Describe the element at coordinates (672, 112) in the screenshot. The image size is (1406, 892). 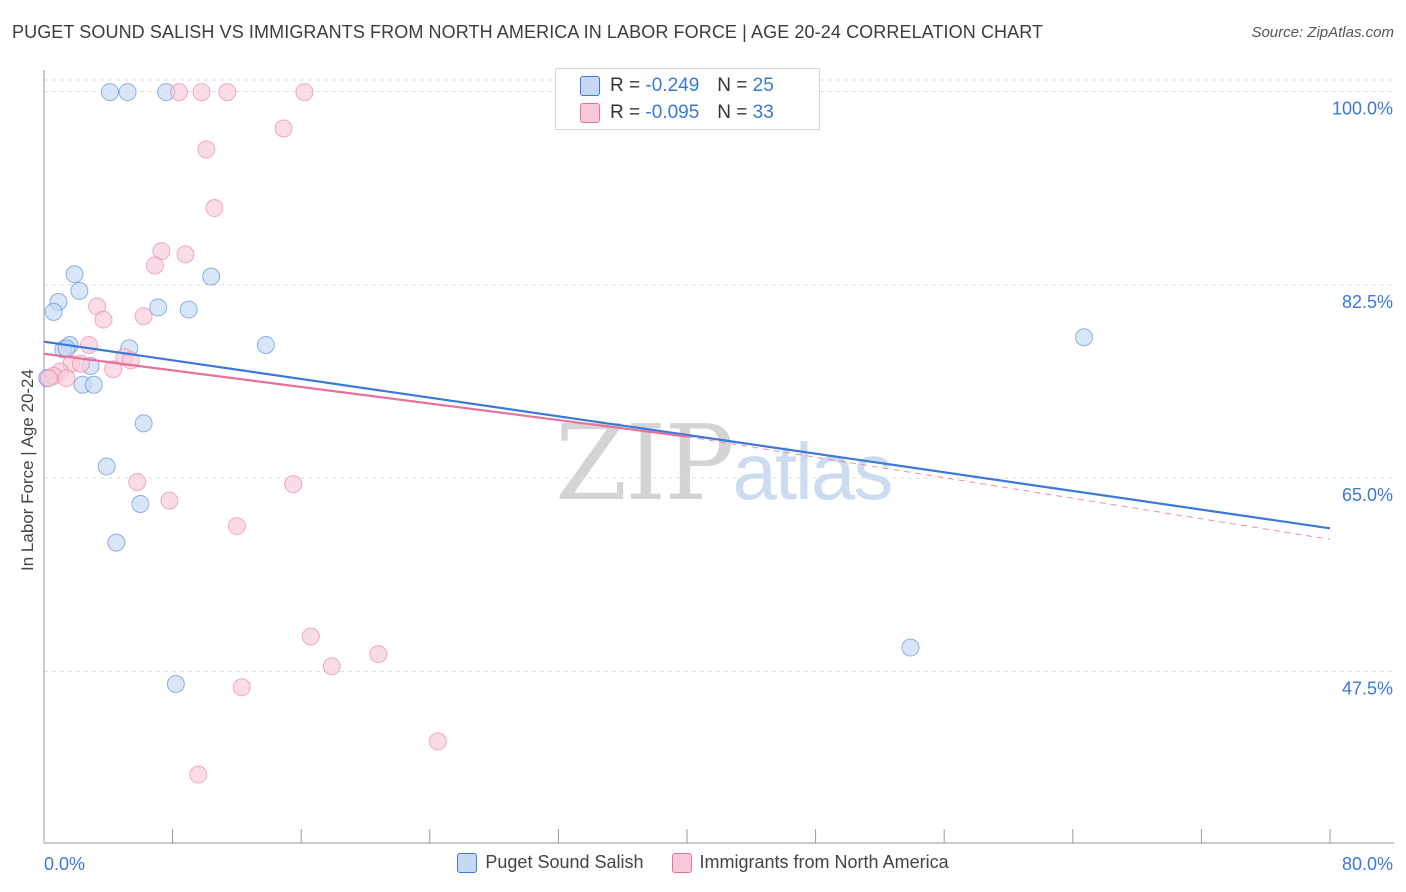
I see `stats-r-value: -0.095` at that location.